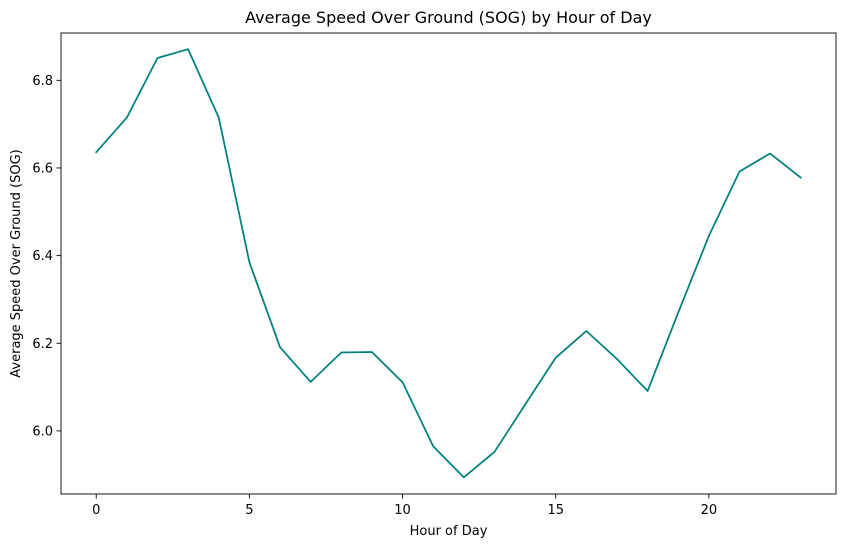 This screenshot has height=547, width=846. What do you see at coordinates (42, 431) in the screenshot?
I see `y-tick-label: 6.0` at bounding box center [42, 431].